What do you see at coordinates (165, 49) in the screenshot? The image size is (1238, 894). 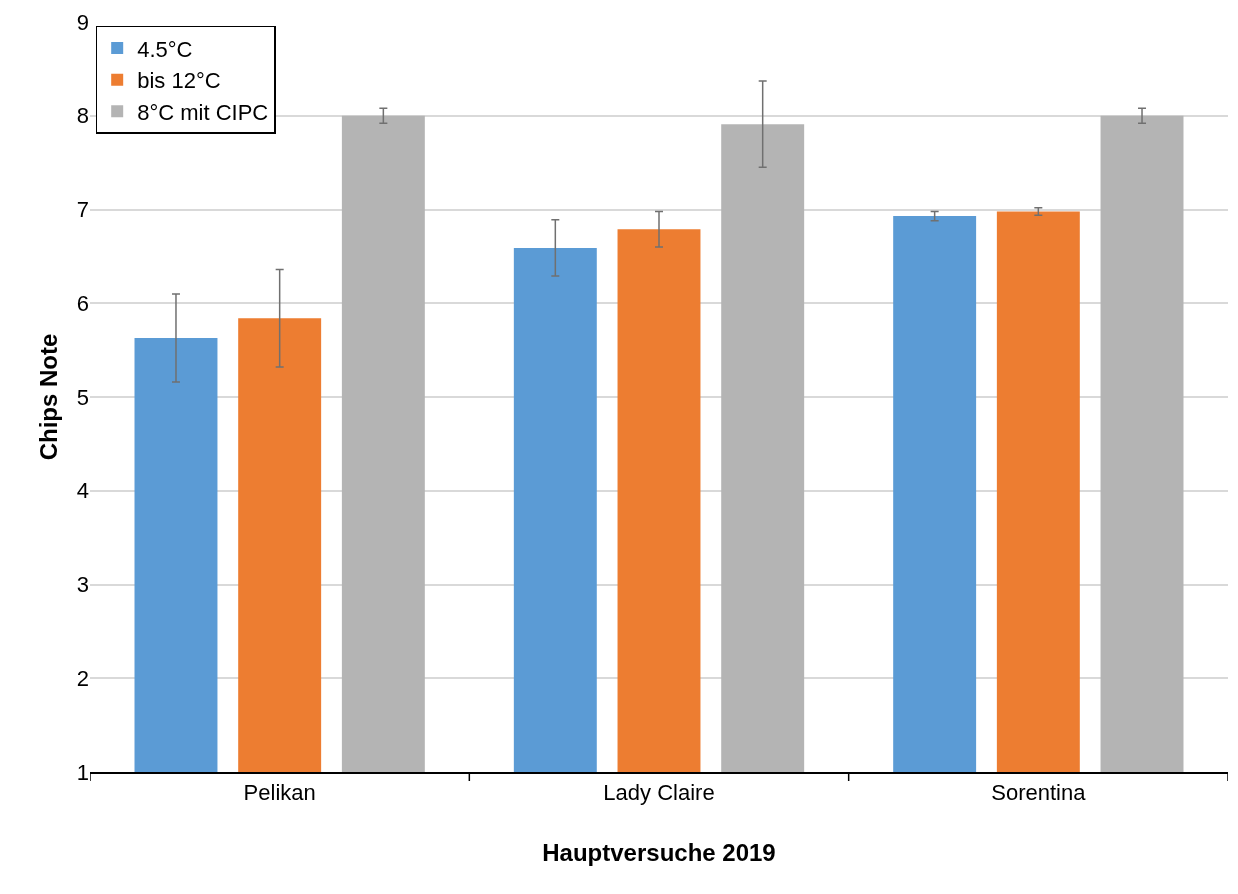 I see `legend-label: 4.5°C` at bounding box center [165, 49].